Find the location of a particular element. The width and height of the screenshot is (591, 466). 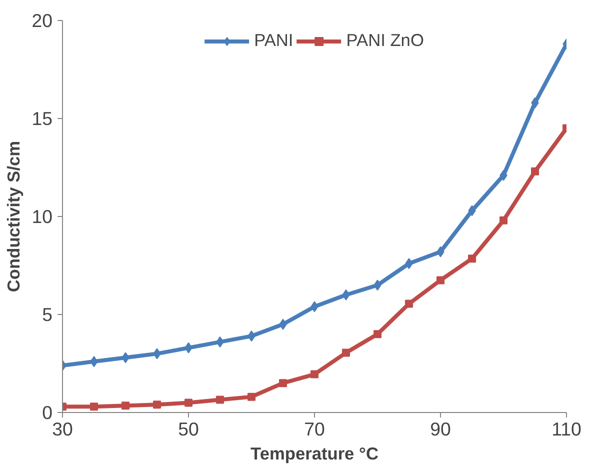

x-tick-label: 90 is located at coordinates (440, 429).